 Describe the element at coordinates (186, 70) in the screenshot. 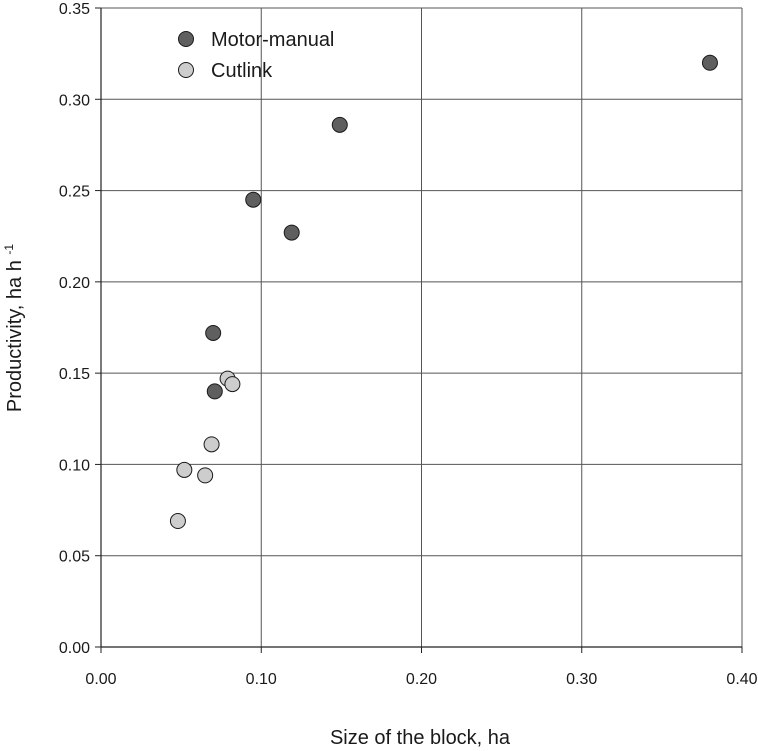

I see `legend-marker-cutlink` at that location.